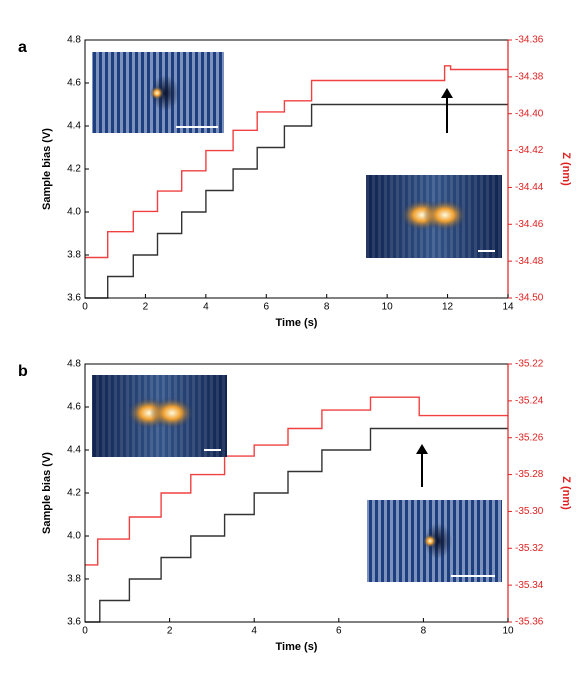 Image resolution: width=582 pixels, height=678 pixels. What do you see at coordinates (529, 511) in the screenshot?
I see `y2-tick-label: -35.30` at bounding box center [529, 511].